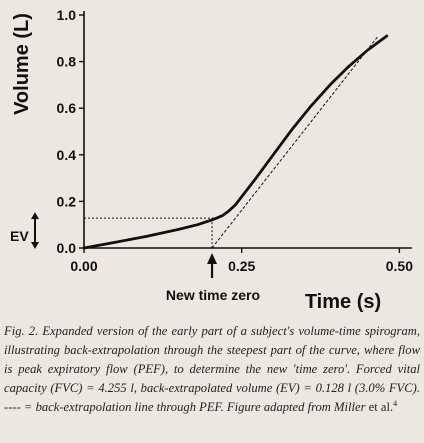 This screenshot has width=424, height=443. What do you see at coordinates (379, 407) in the screenshot?
I see `caption-etal: et al.` at bounding box center [379, 407].